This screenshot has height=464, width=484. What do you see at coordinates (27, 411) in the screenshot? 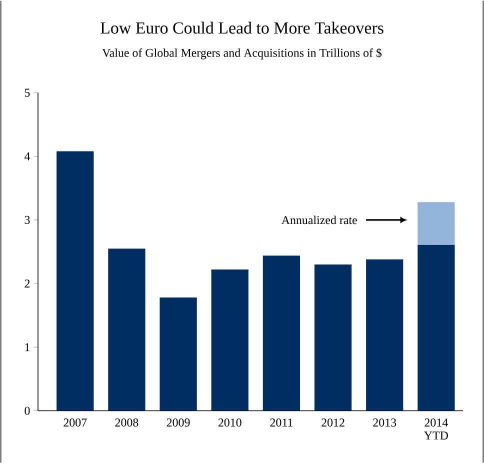
I see `y-tick-label: 0` at bounding box center [27, 411].